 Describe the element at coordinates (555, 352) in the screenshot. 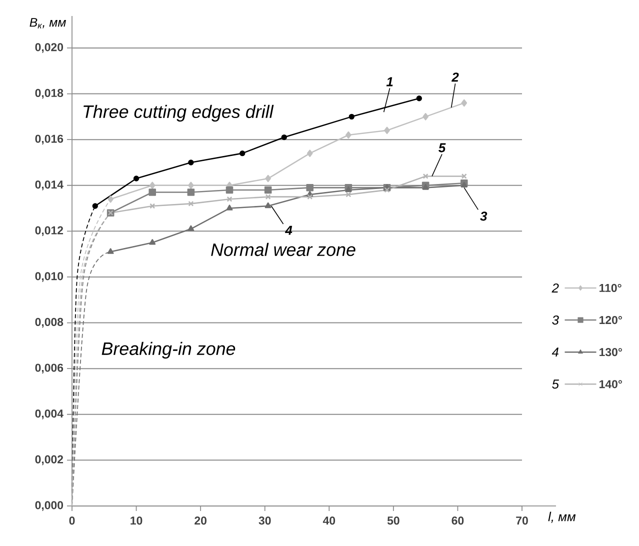

I see `text: 4` at that location.